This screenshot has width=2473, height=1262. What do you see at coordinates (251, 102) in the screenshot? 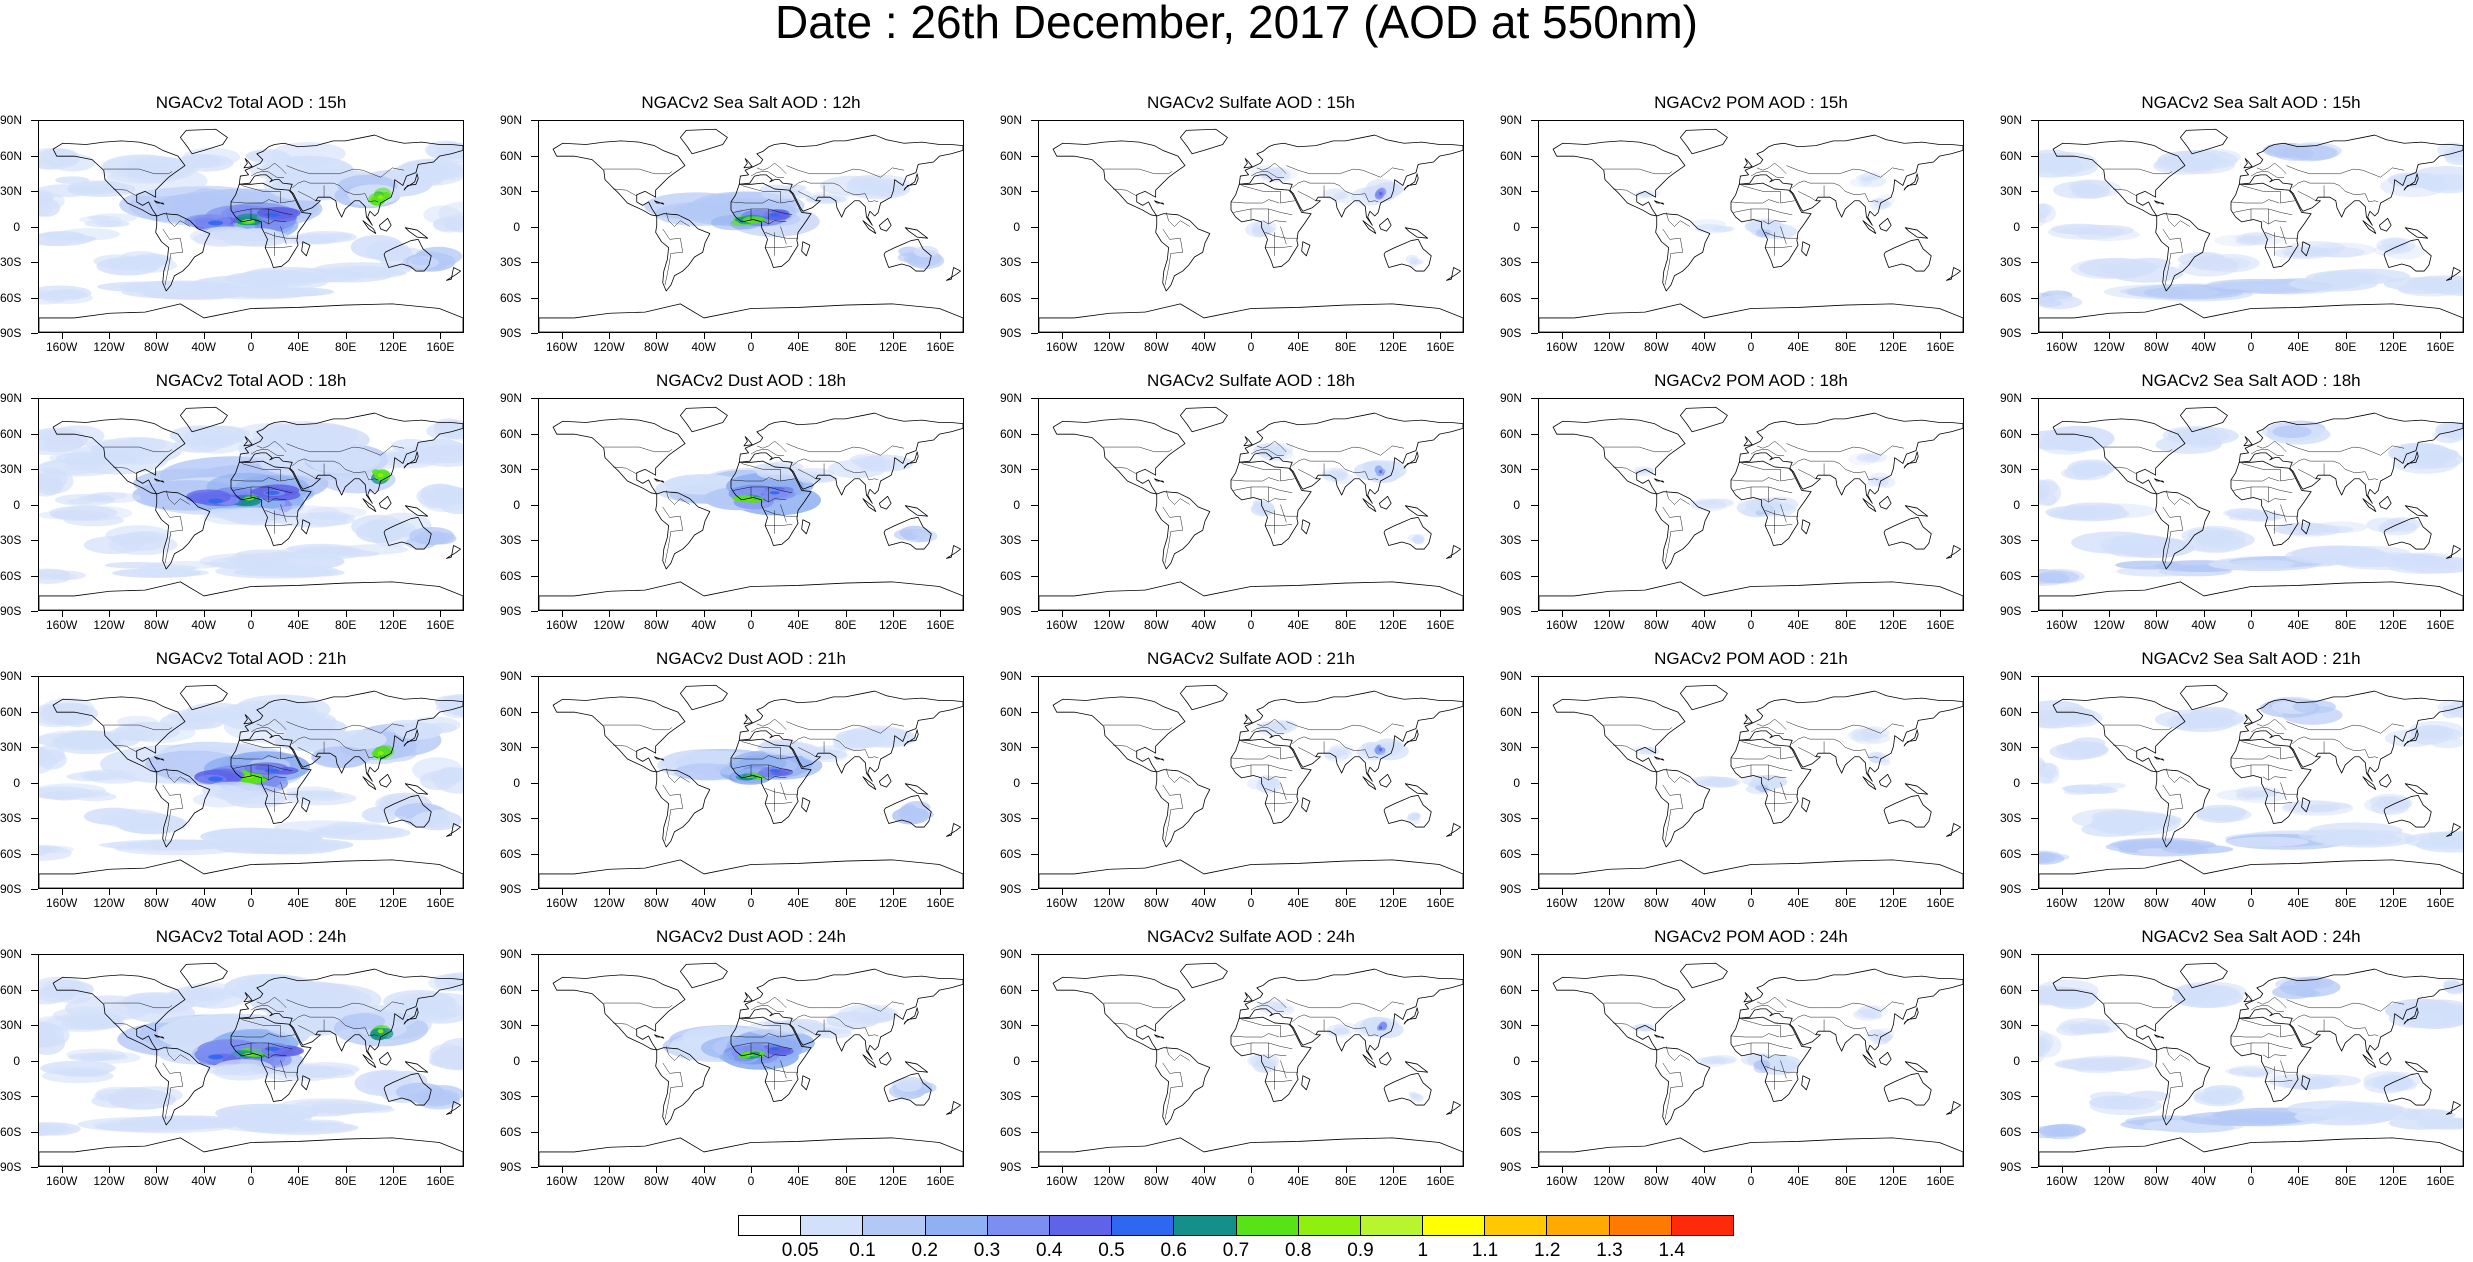
I see `panel-title: NGACv2 Total AOD : 15h` at bounding box center [251, 102].